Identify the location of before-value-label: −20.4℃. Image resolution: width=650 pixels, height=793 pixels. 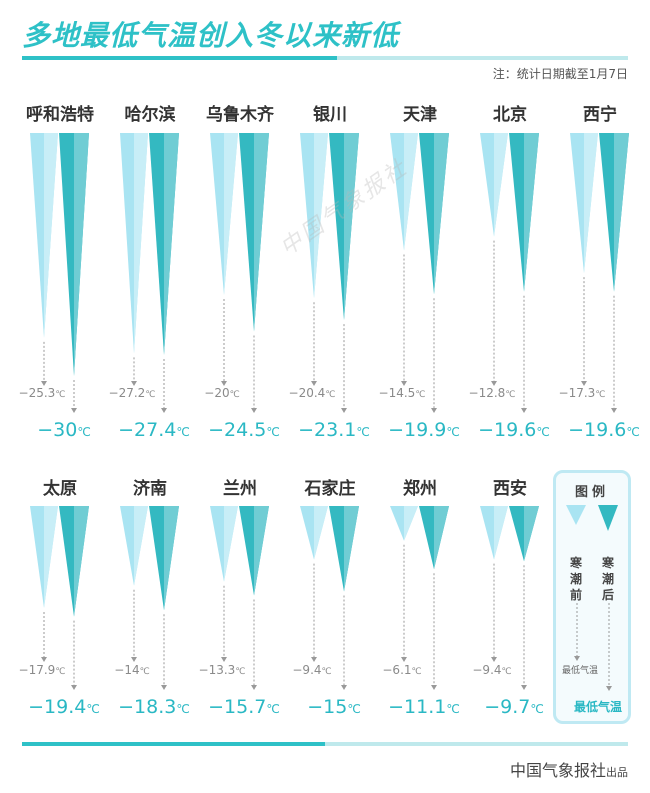
(312, 393).